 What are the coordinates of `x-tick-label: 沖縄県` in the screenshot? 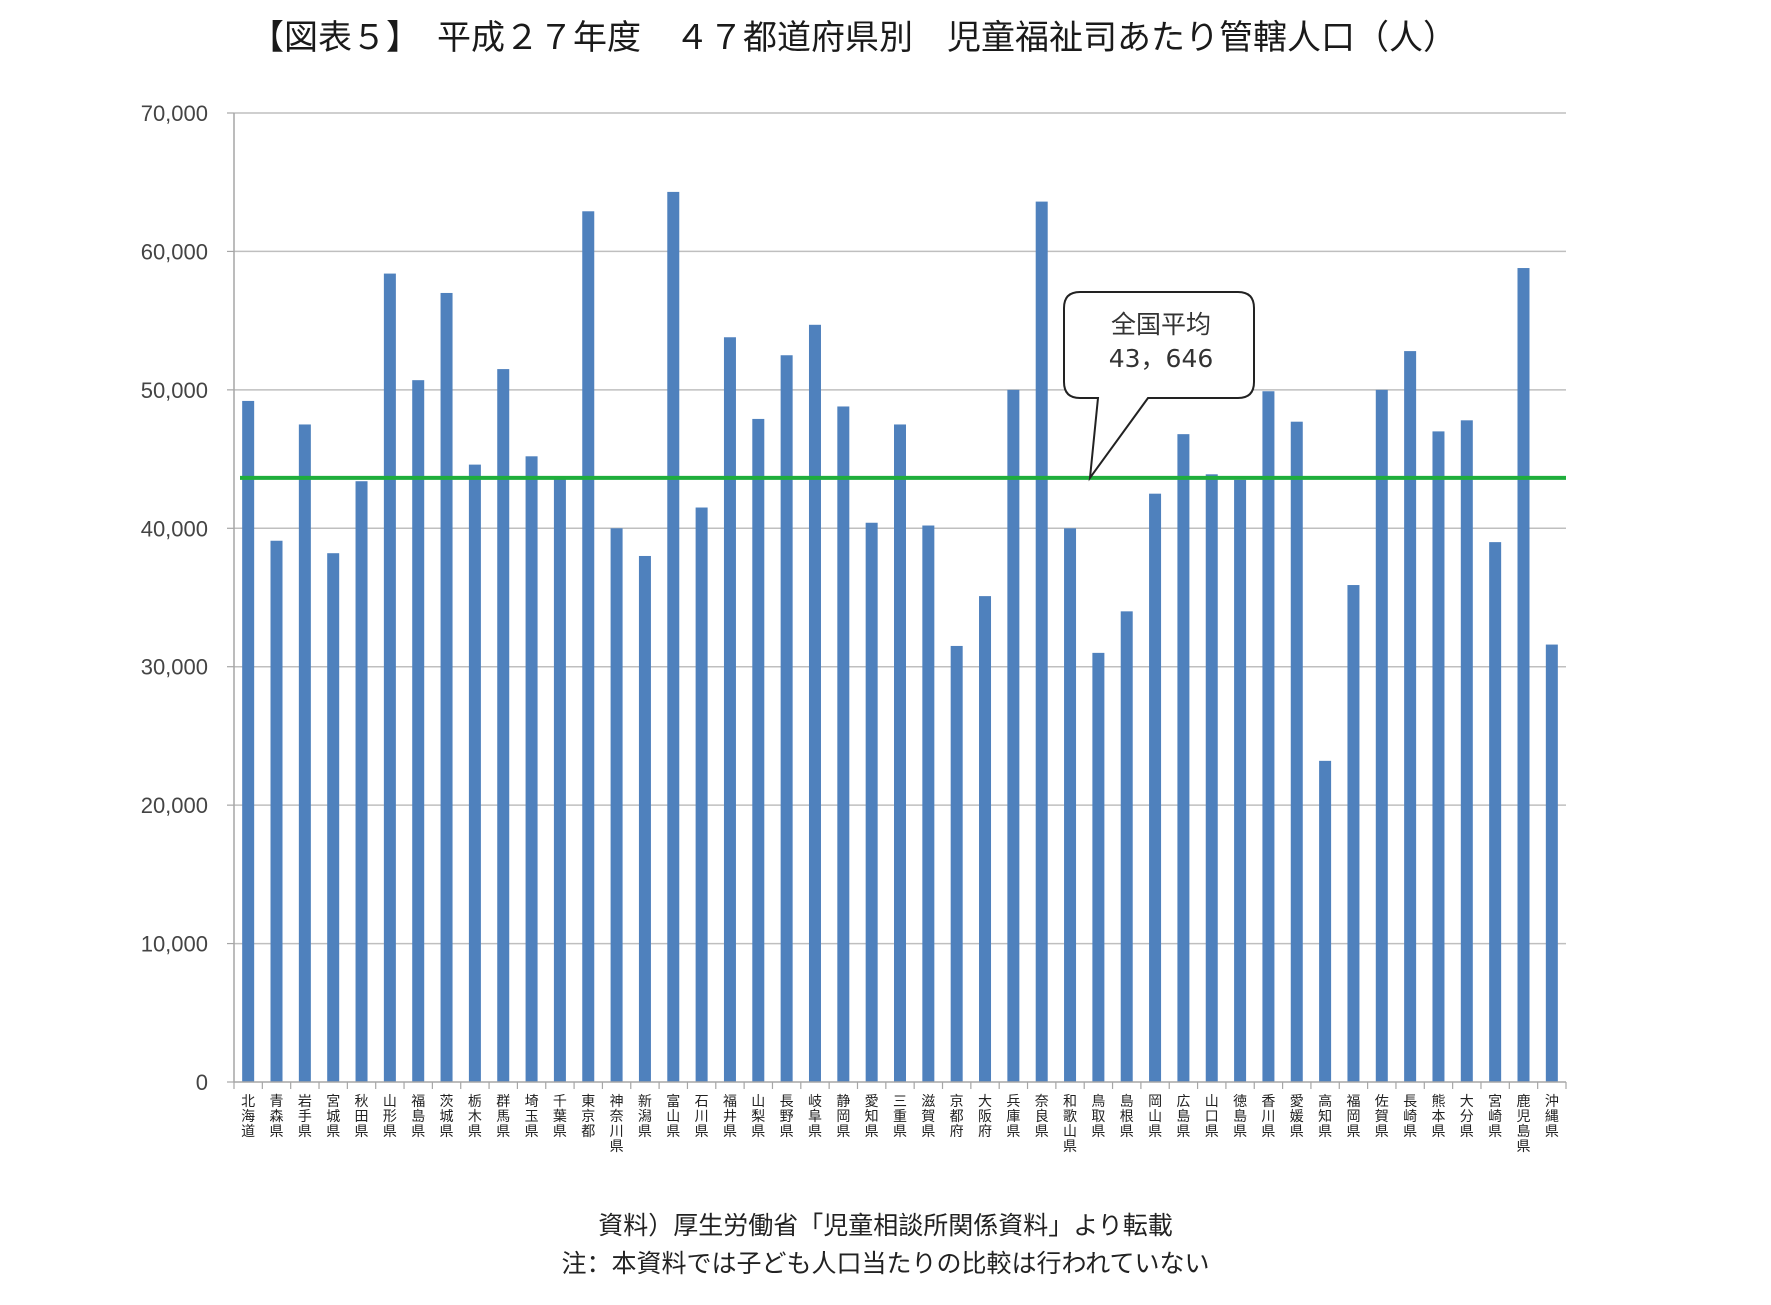 It's located at (1552, 1117).